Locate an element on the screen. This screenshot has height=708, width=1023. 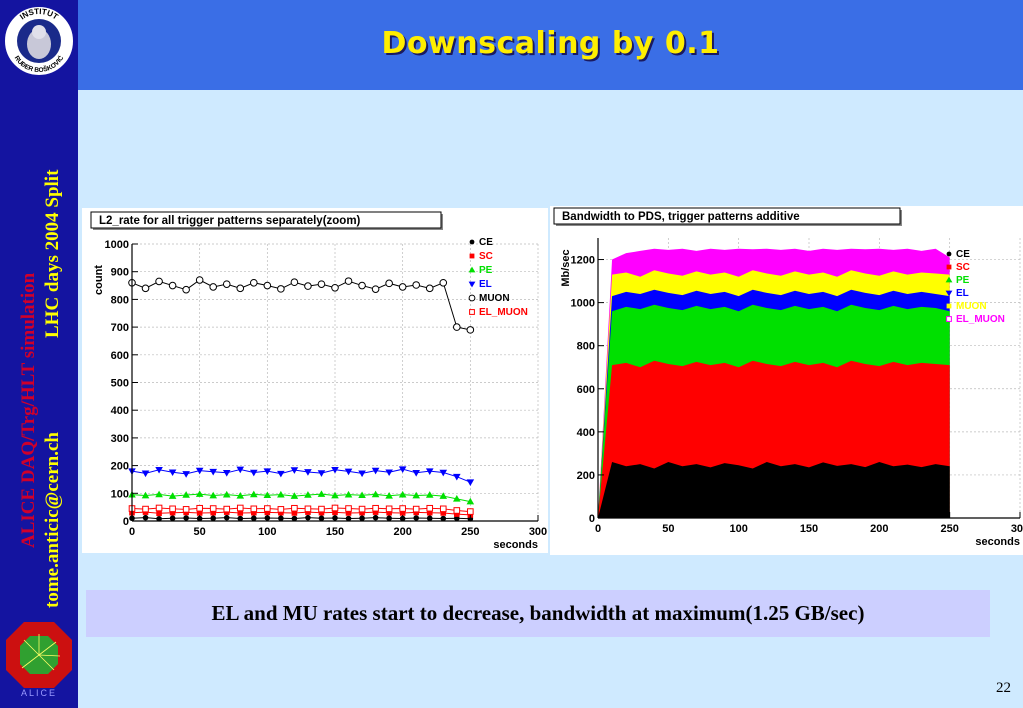
slide-title: Downscaling by 0.1 is located at coordinates (550, 43).